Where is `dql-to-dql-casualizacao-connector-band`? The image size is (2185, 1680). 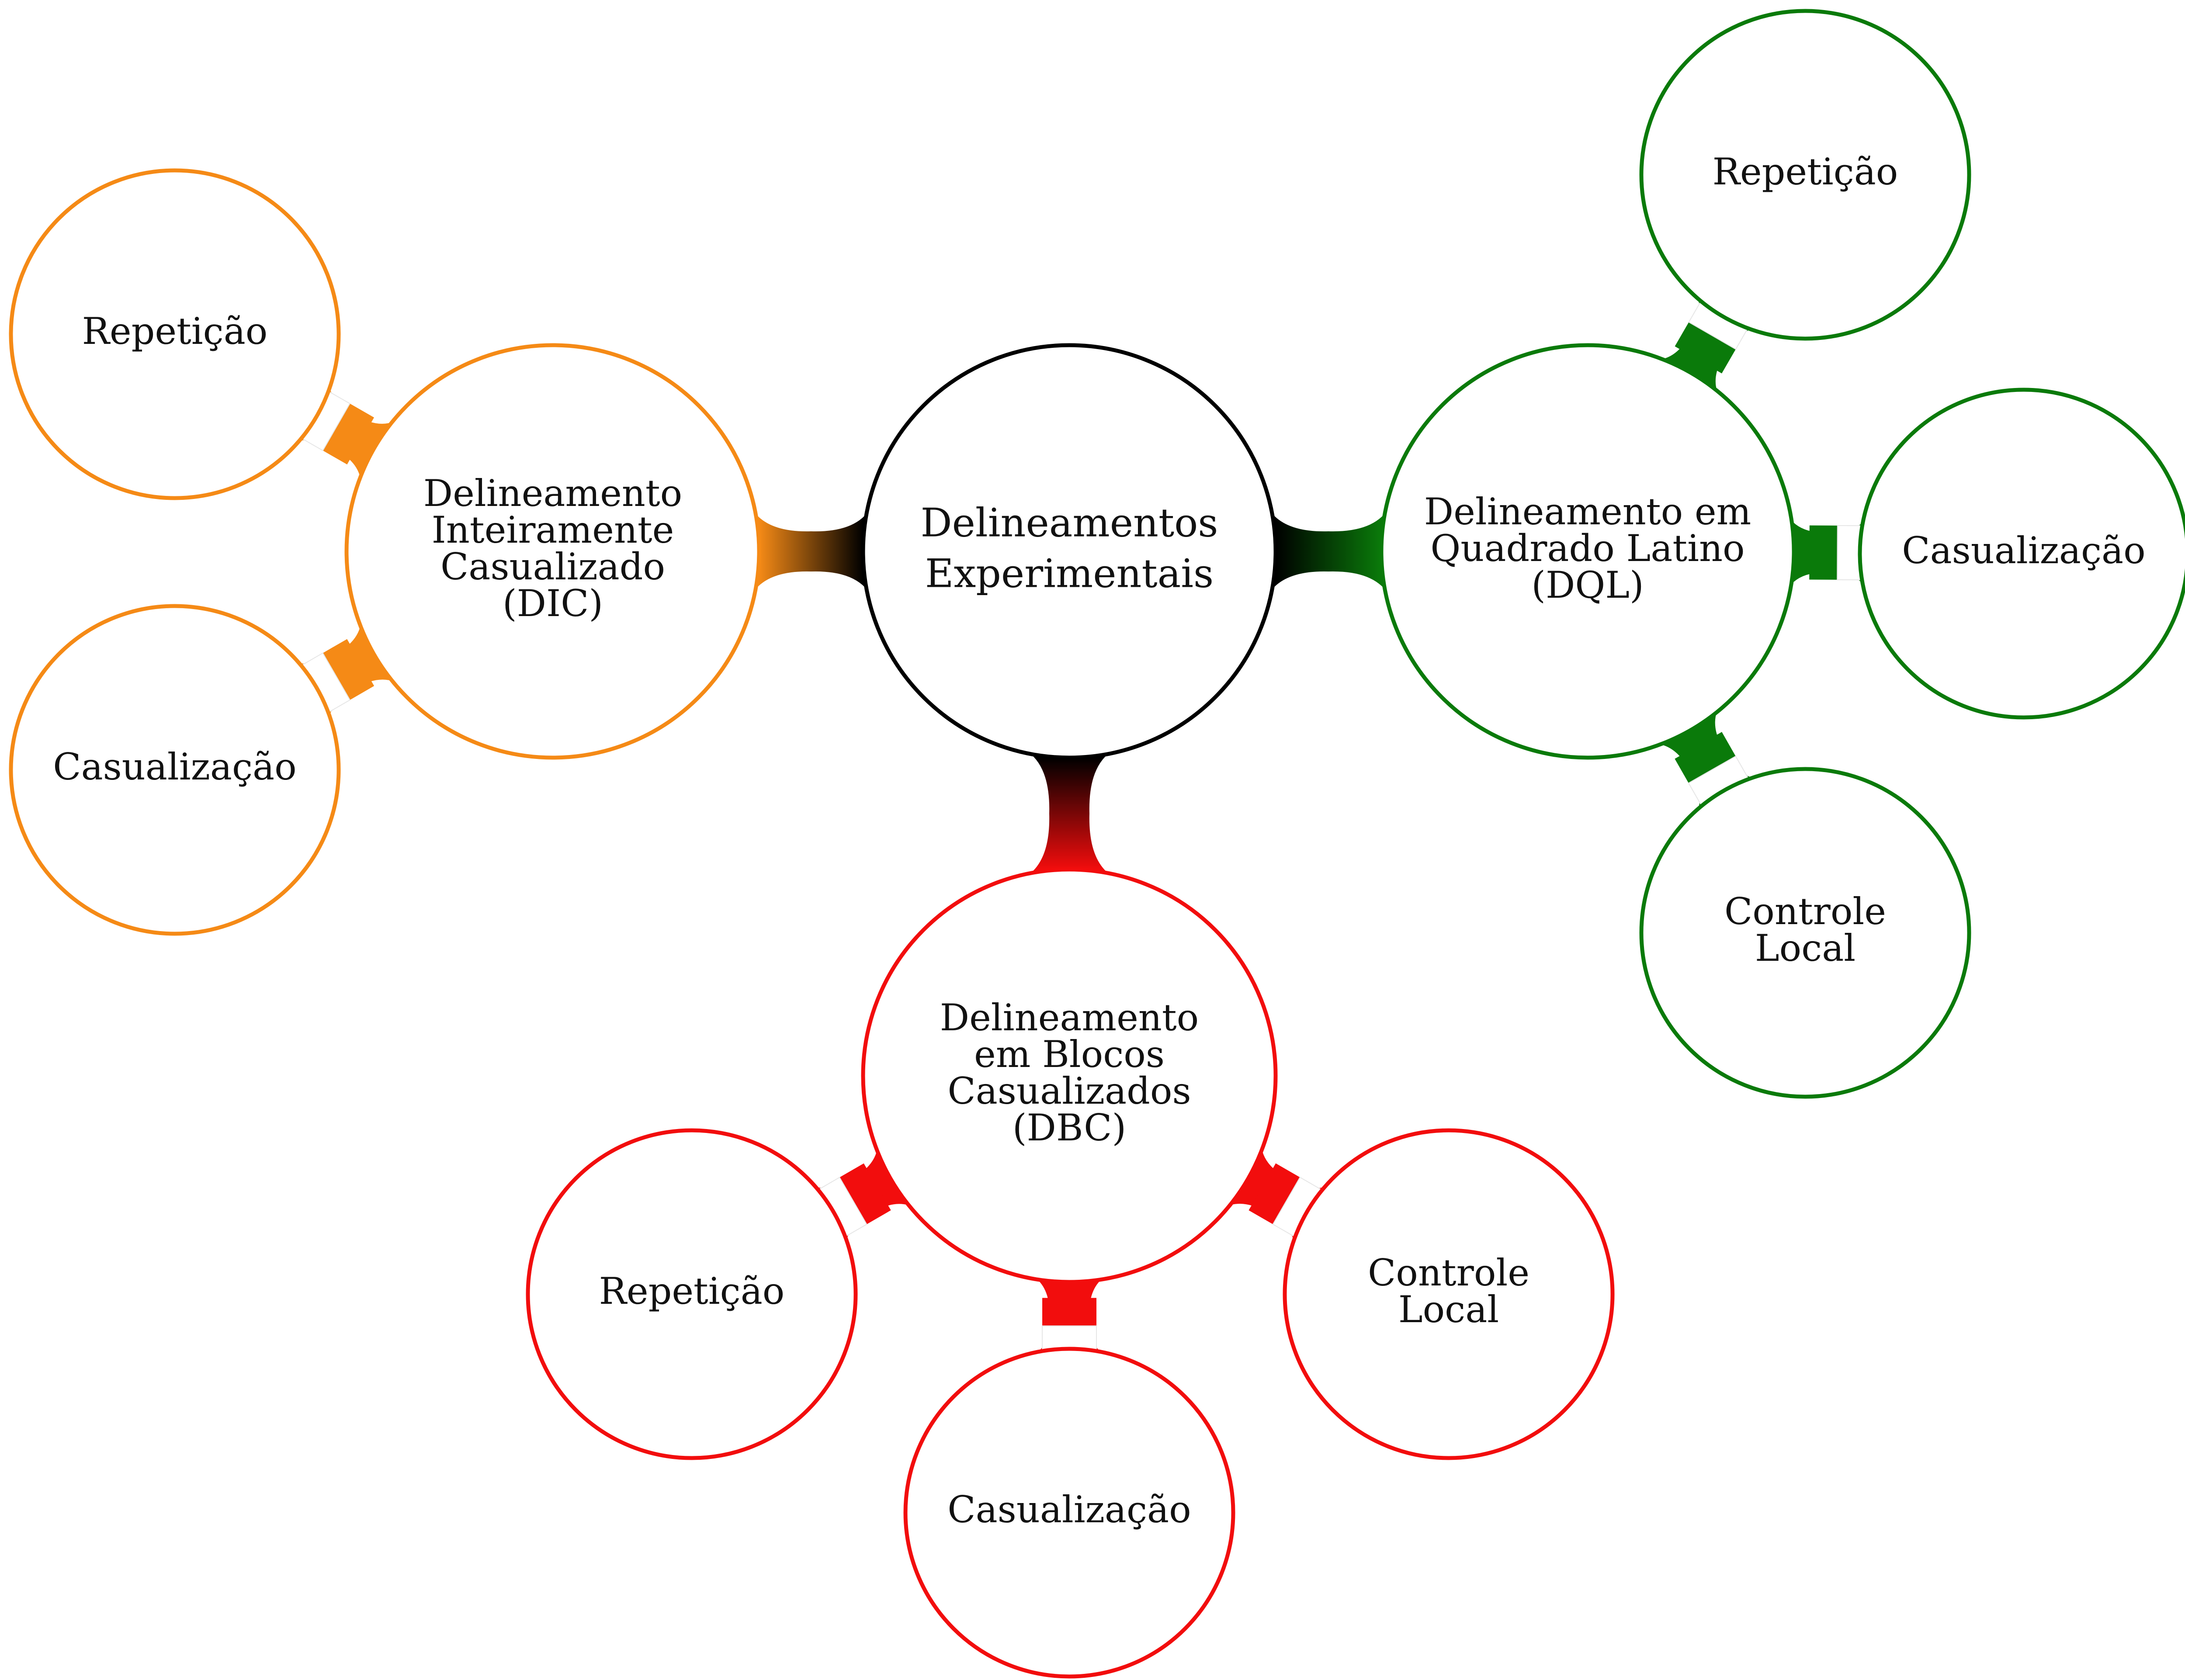
dql-to-dql-casualizacao-connector-band is located at coordinates (1838, 553).